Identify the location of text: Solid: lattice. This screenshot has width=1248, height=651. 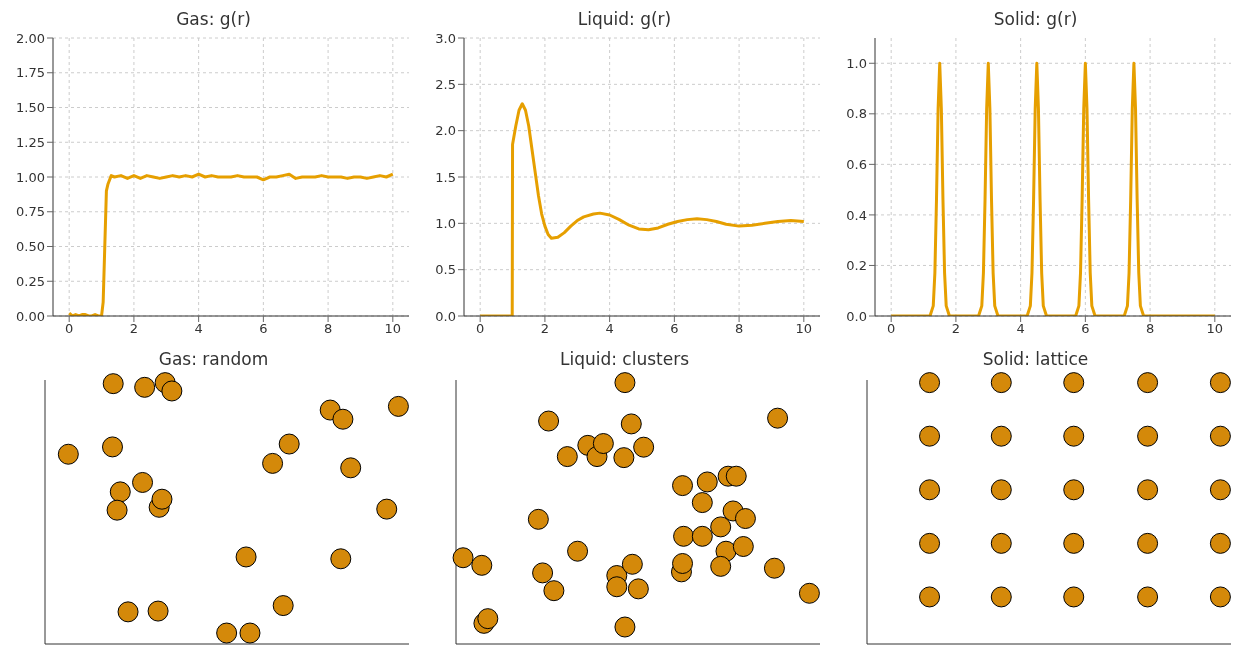
(1035, 359).